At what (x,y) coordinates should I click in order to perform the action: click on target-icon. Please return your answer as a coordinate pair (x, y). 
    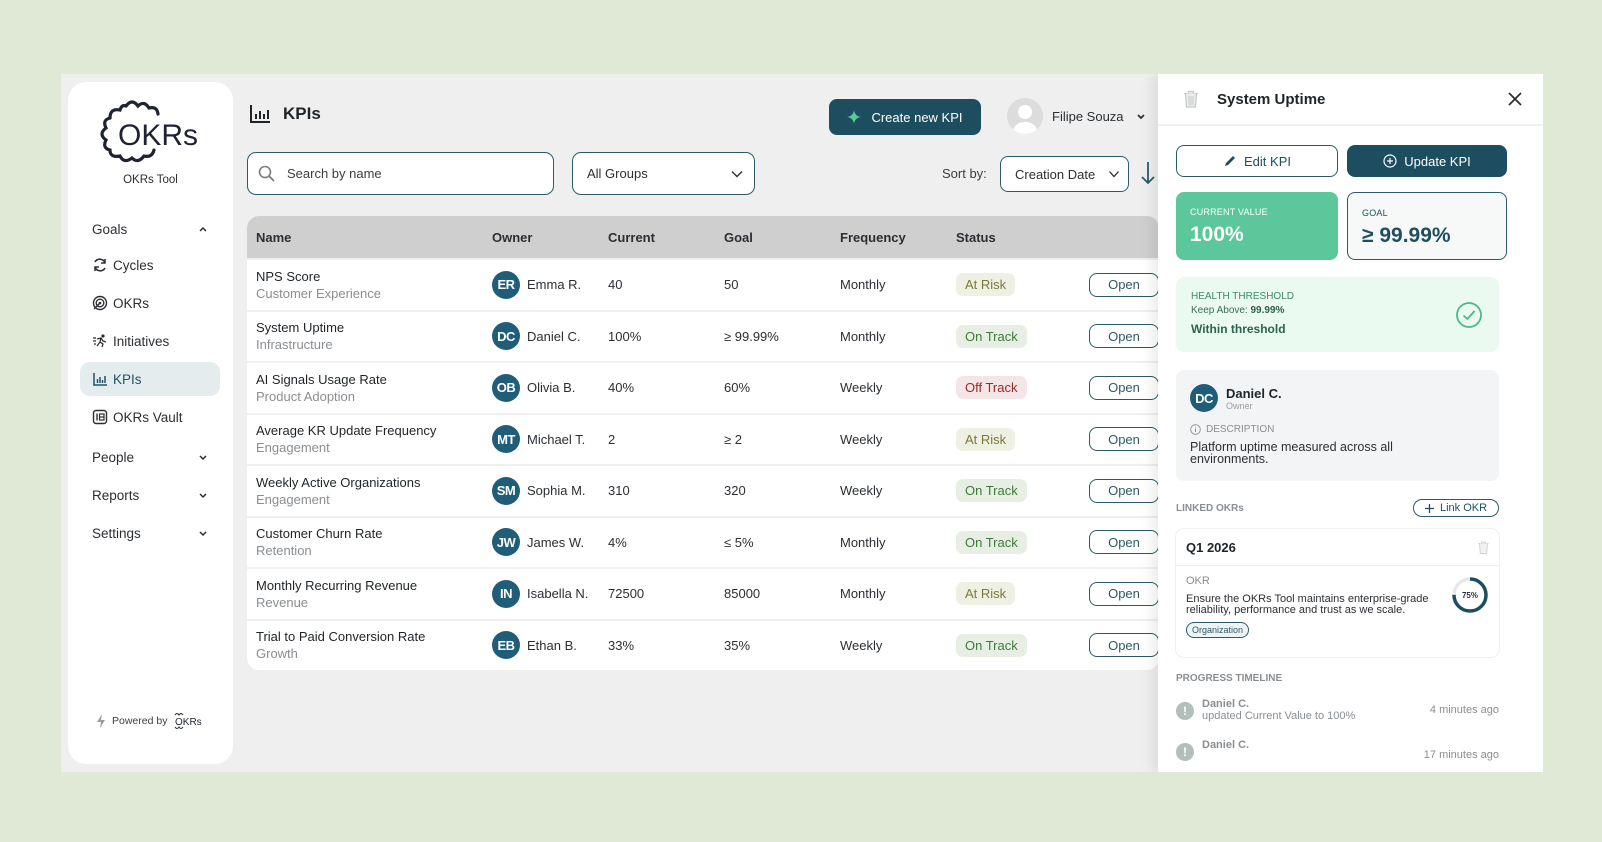
    Looking at the image, I should click on (100, 303).